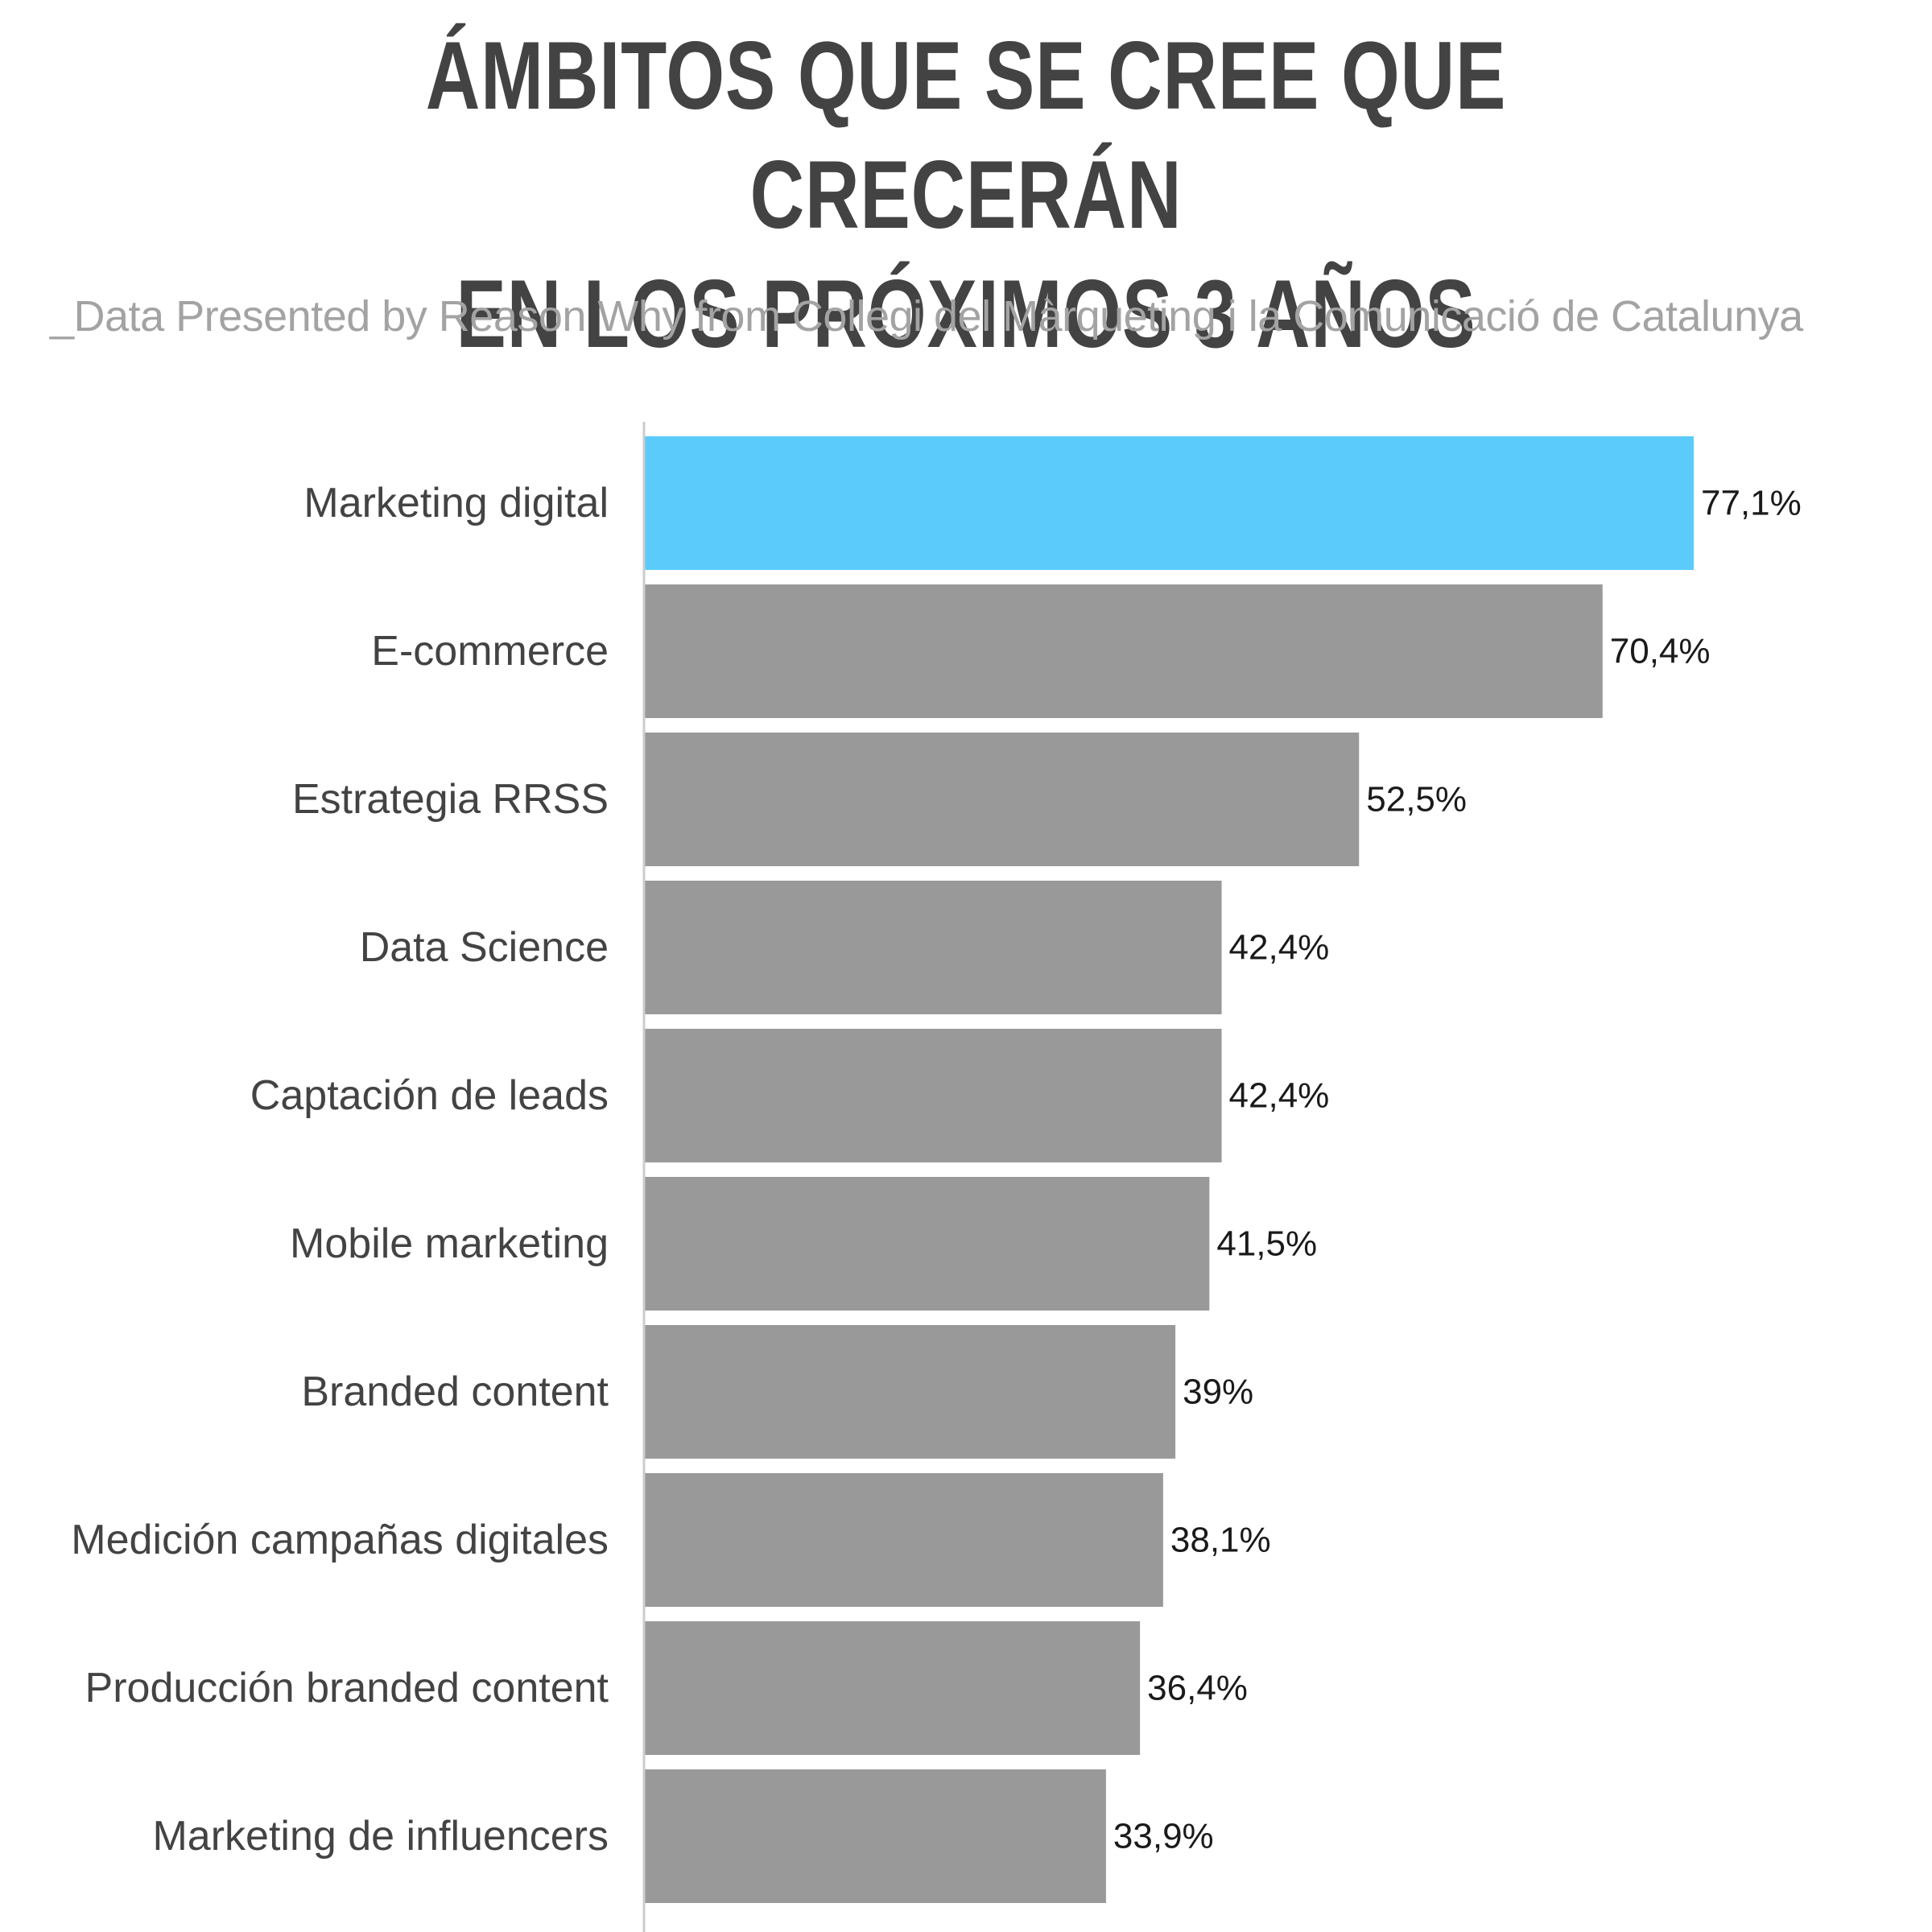 This screenshot has height=1932, width=1932. I want to click on category-label-7: Branded content, so click(455, 1391).